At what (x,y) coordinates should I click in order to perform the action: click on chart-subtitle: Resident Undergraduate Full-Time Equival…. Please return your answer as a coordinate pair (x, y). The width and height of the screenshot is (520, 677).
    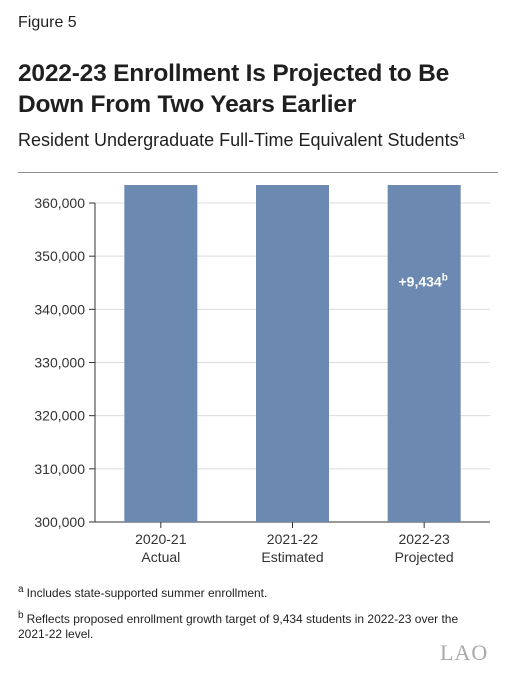
    Looking at the image, I should click on (241, 140).